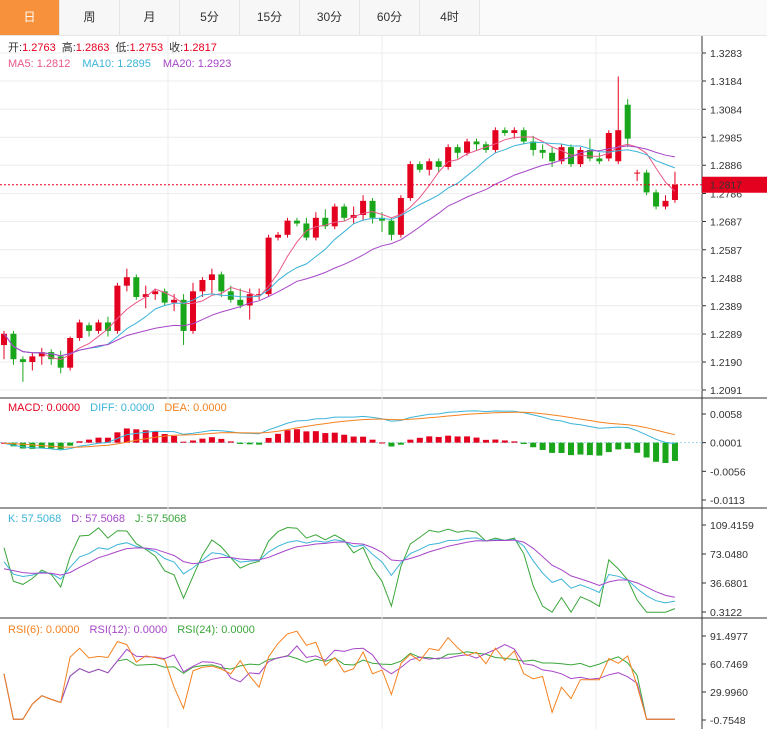  I want to click on current-price-tag, so click(734, 184).